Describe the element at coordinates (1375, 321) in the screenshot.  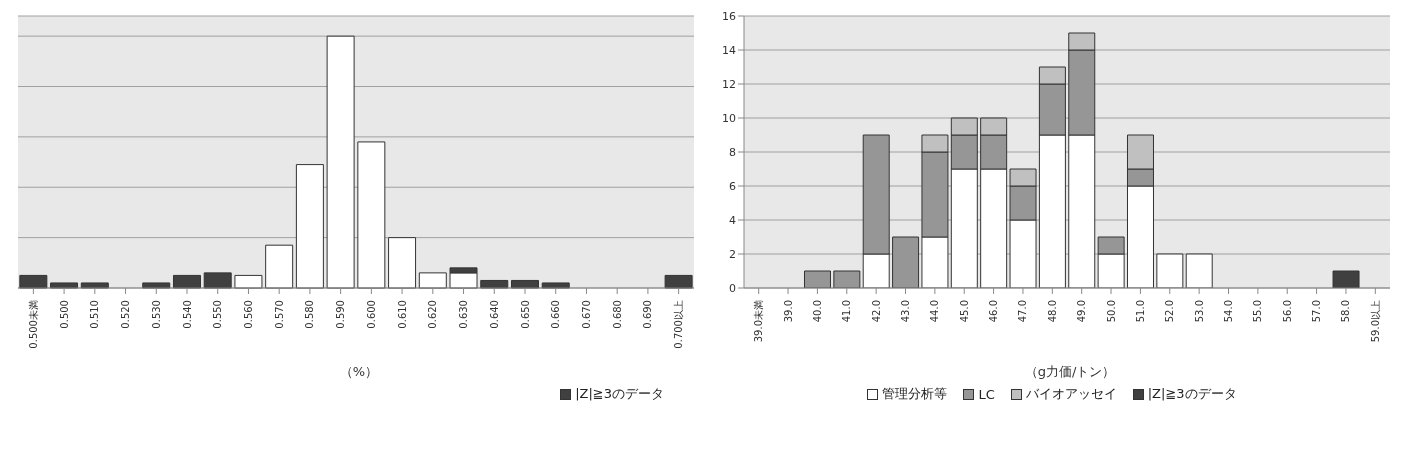
I see `x-tick-label: 59.0以上` at that location.